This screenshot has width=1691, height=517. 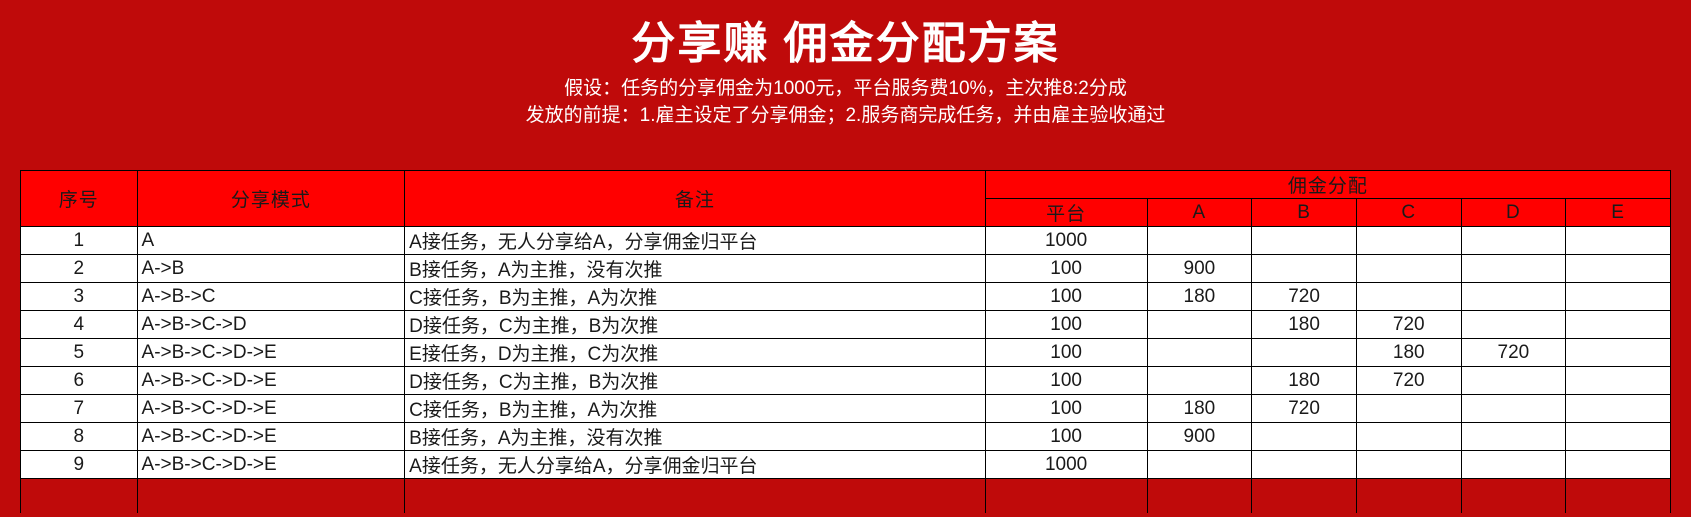 I want to click on cell-a: 900, so click(x=1199, y=268).